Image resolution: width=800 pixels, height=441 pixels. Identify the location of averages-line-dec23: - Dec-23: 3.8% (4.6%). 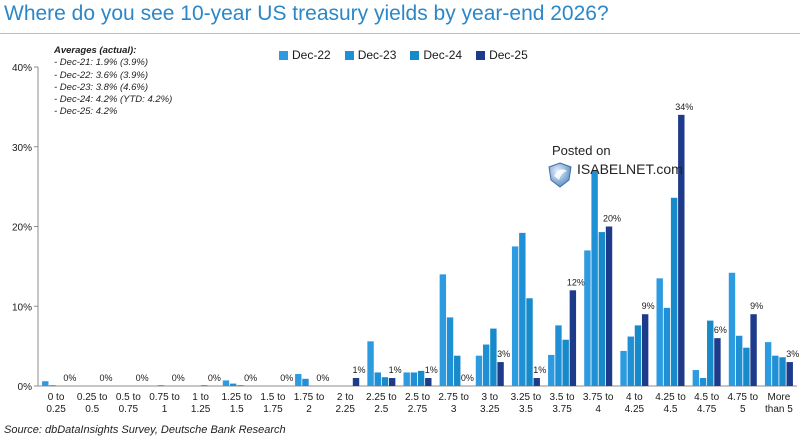
(101, 87).